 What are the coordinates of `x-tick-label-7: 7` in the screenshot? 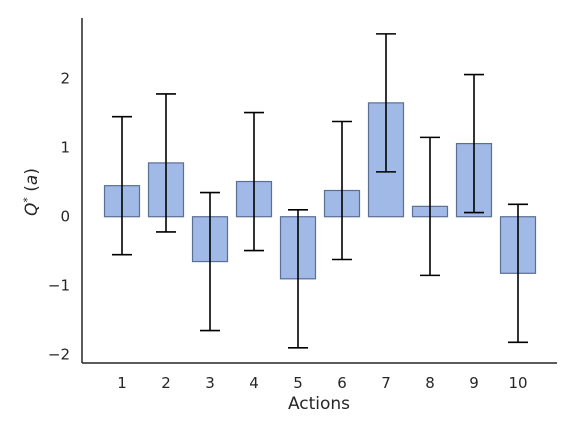 It's located at (386, 383).